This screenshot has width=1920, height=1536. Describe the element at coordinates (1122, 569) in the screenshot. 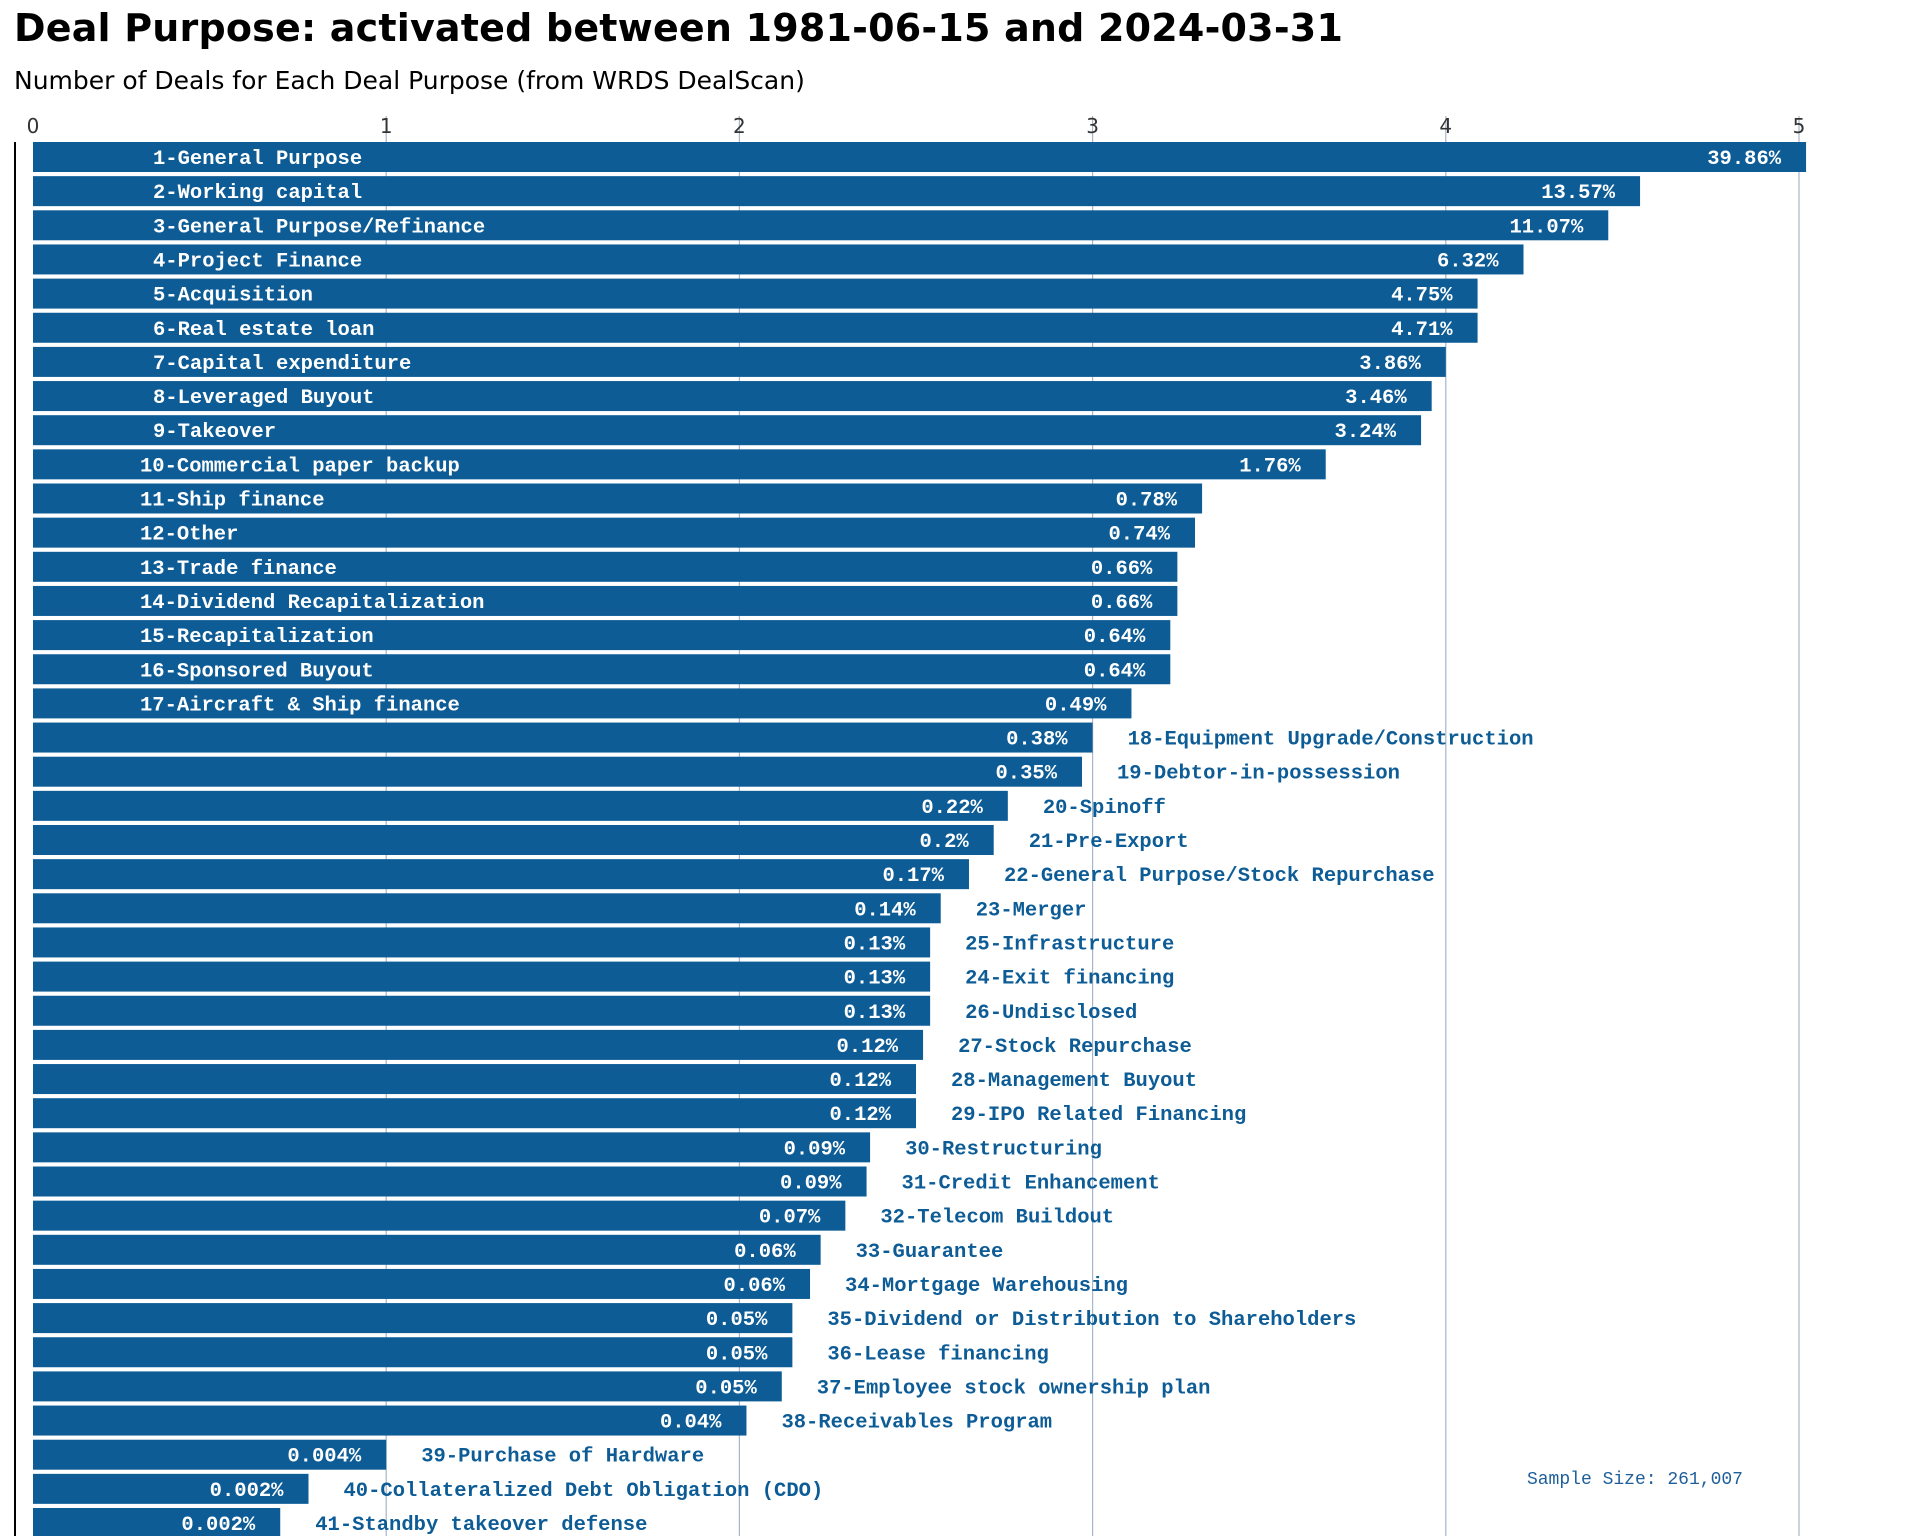

I see `bar-value-label: 0.66%` at that location.